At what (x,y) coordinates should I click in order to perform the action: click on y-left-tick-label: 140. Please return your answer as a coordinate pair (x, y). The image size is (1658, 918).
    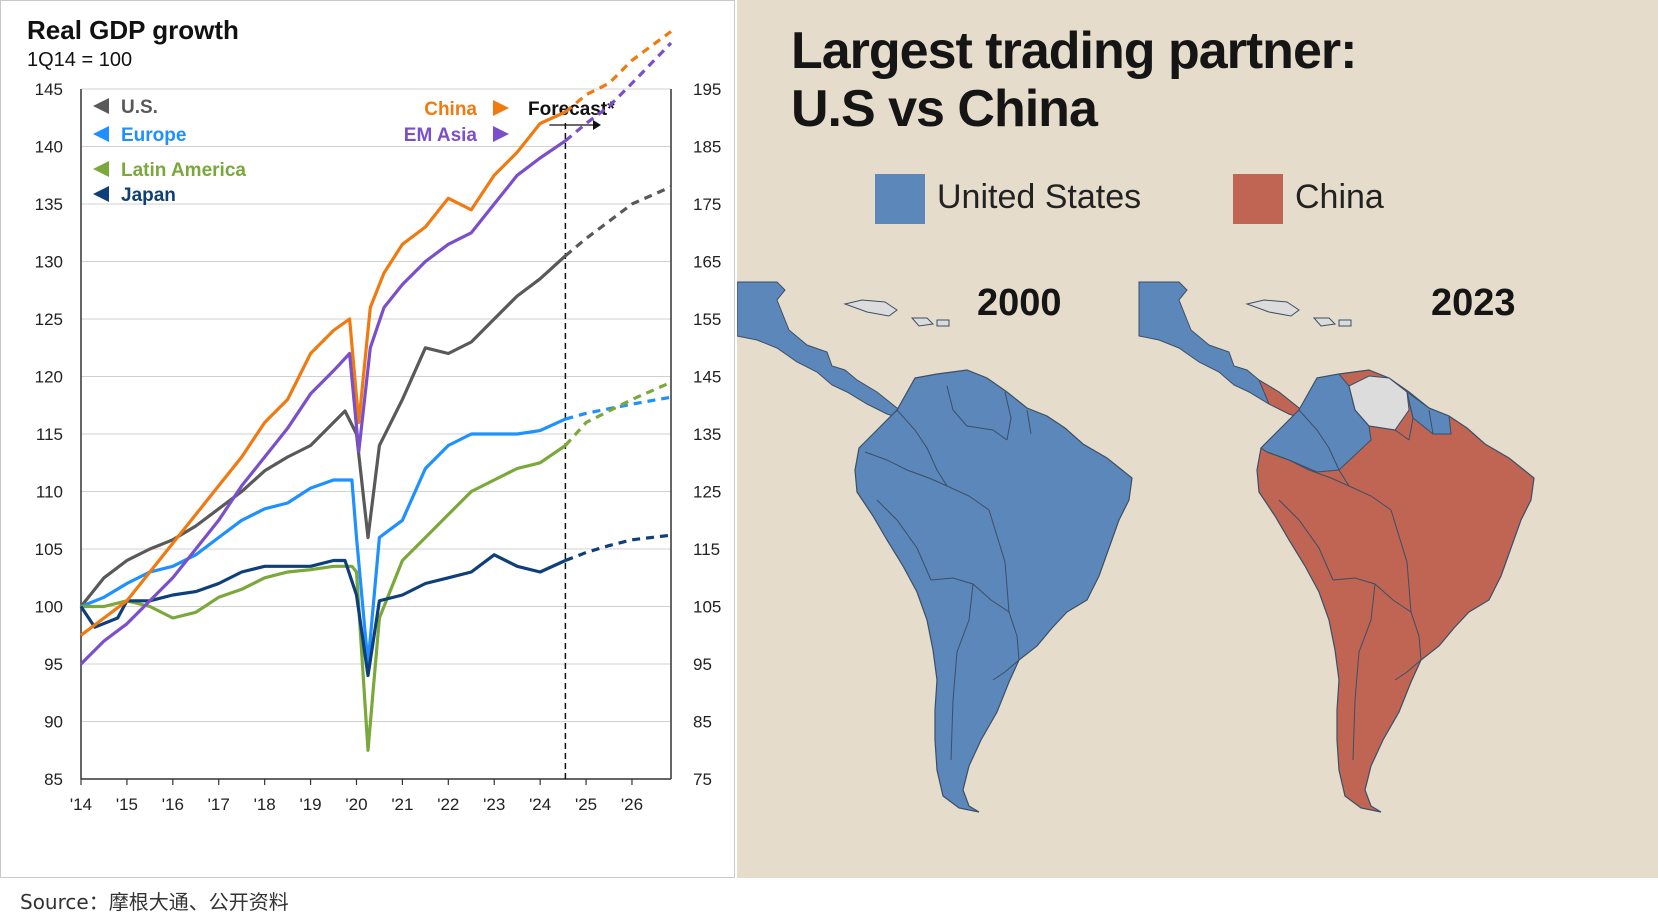
    Looking at the image, I should click on (49, 147).